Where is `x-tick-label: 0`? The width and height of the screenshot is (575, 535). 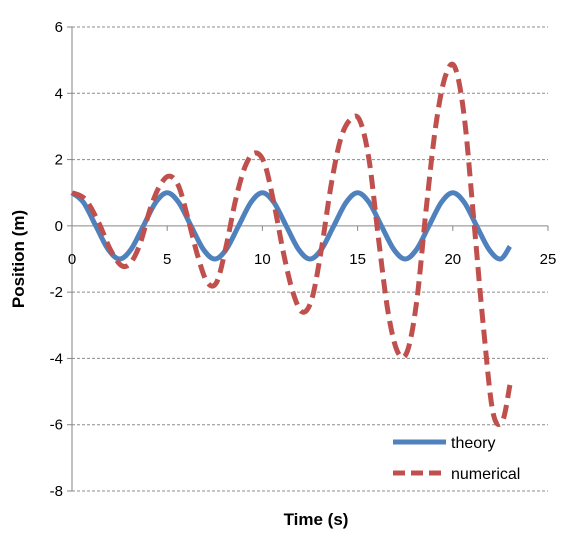 x-tick-label: 0 is located at coordinates (72, 259).